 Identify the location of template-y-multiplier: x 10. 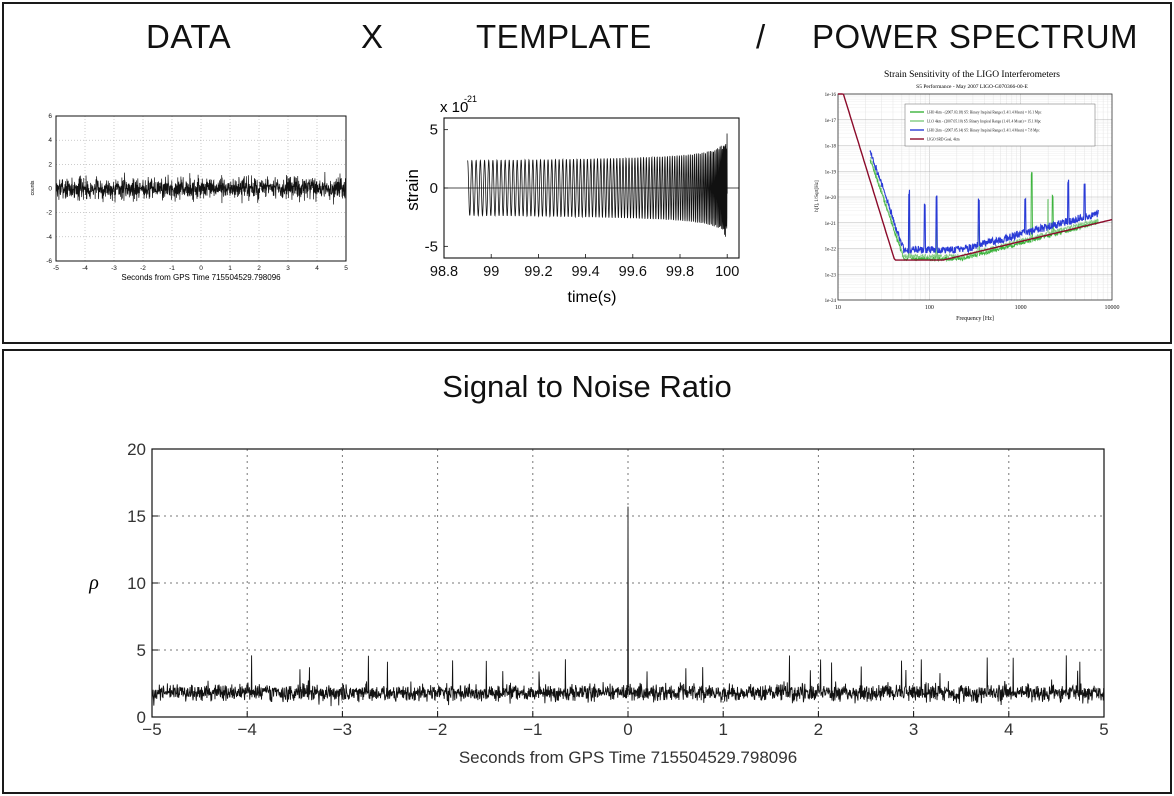
(454, 107).